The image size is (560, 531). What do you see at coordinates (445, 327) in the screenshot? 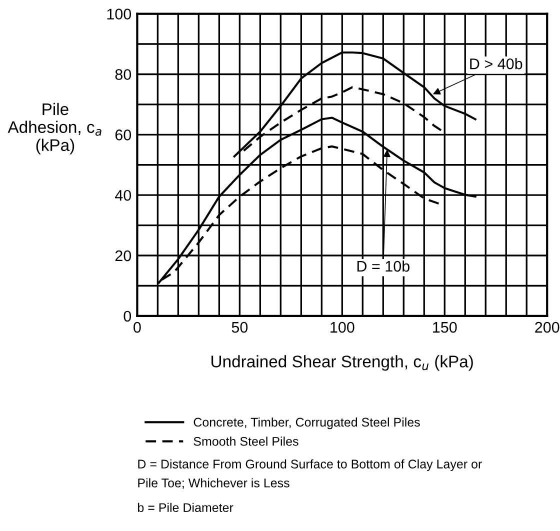
I see `x-tick-label: 150` at bounding box center [445, 327].